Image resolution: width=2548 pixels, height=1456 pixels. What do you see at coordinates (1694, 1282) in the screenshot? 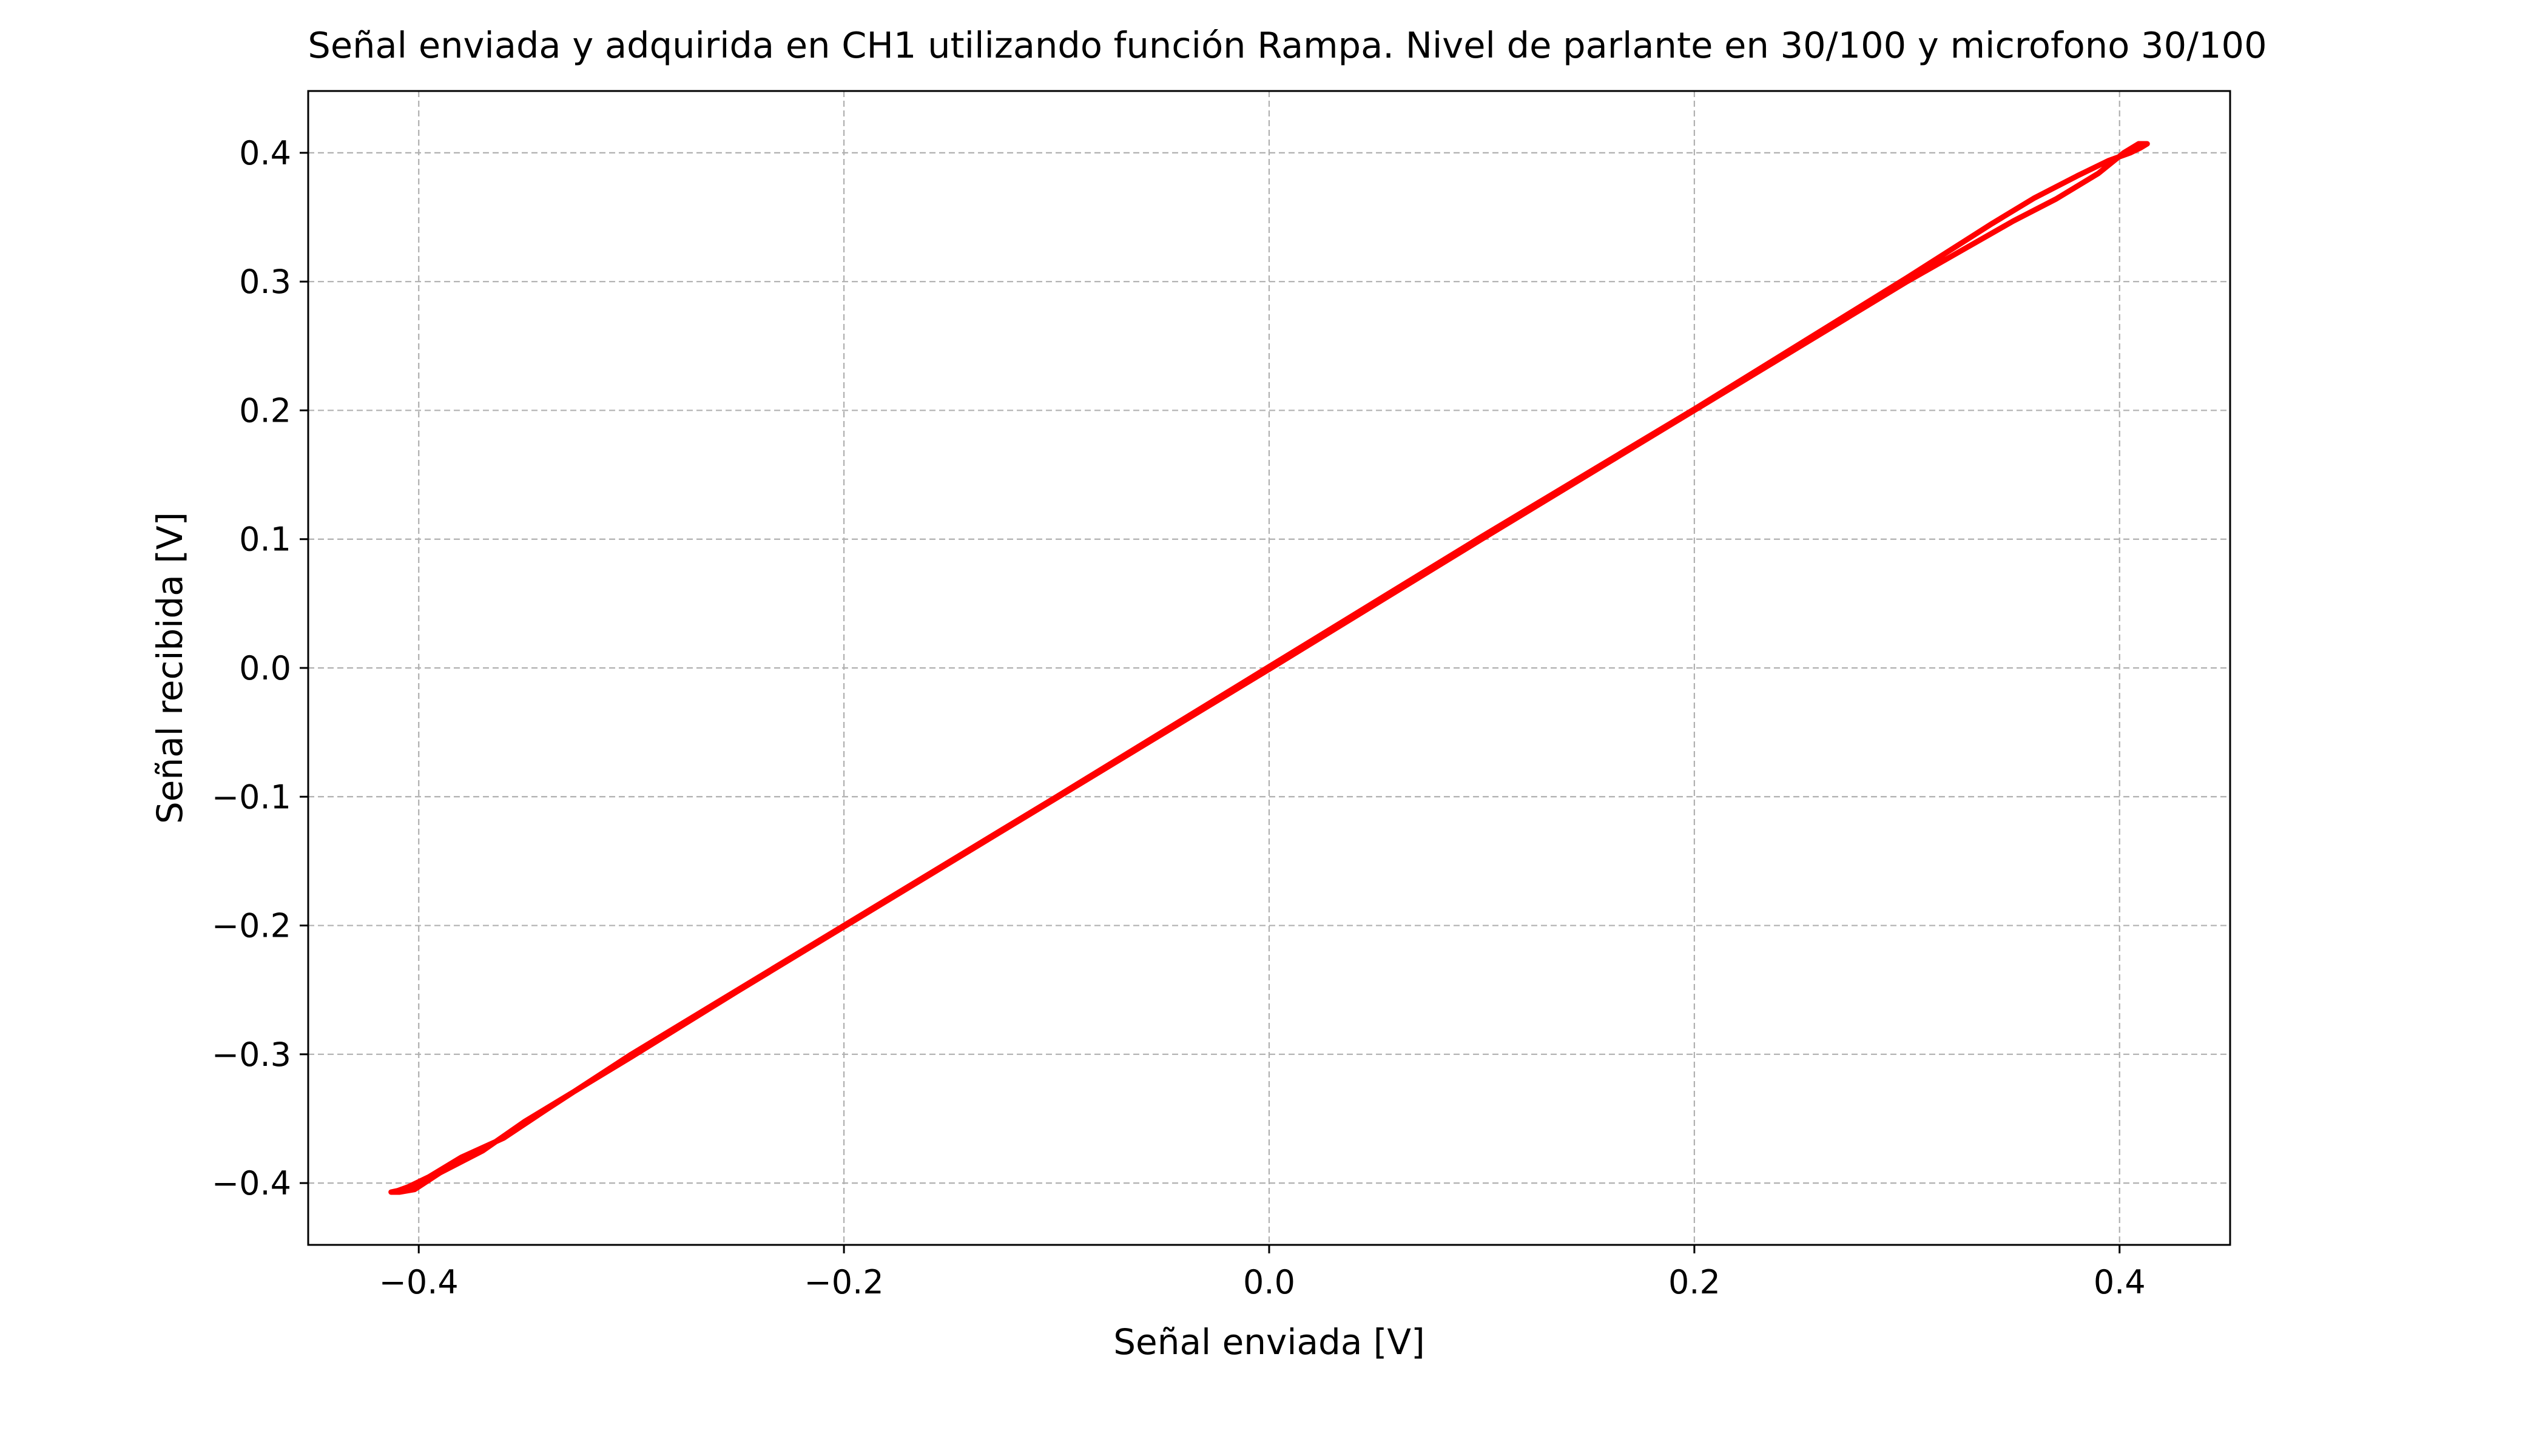
I see `x-tick-label: 0.2` at bounding box center [1694, 1282].